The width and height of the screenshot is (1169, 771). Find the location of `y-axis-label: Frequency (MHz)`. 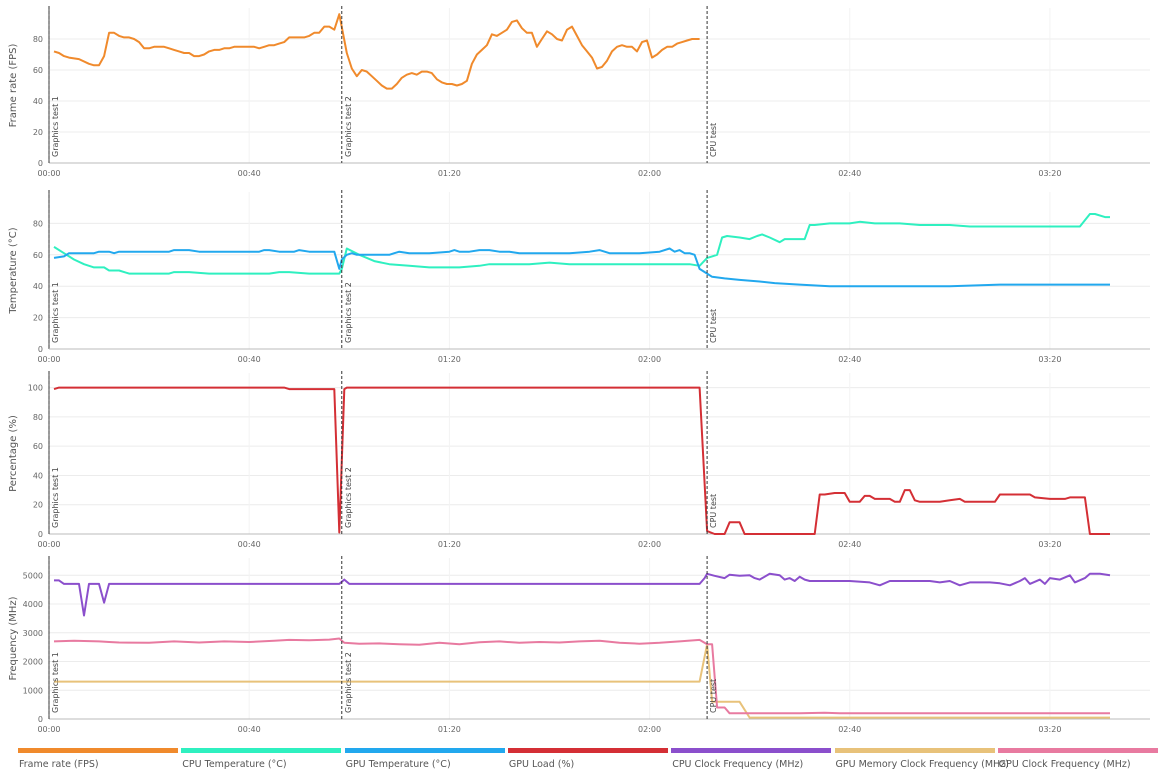

y-axis-label: Frequency (MHz) is located at coordinates (13, 638).